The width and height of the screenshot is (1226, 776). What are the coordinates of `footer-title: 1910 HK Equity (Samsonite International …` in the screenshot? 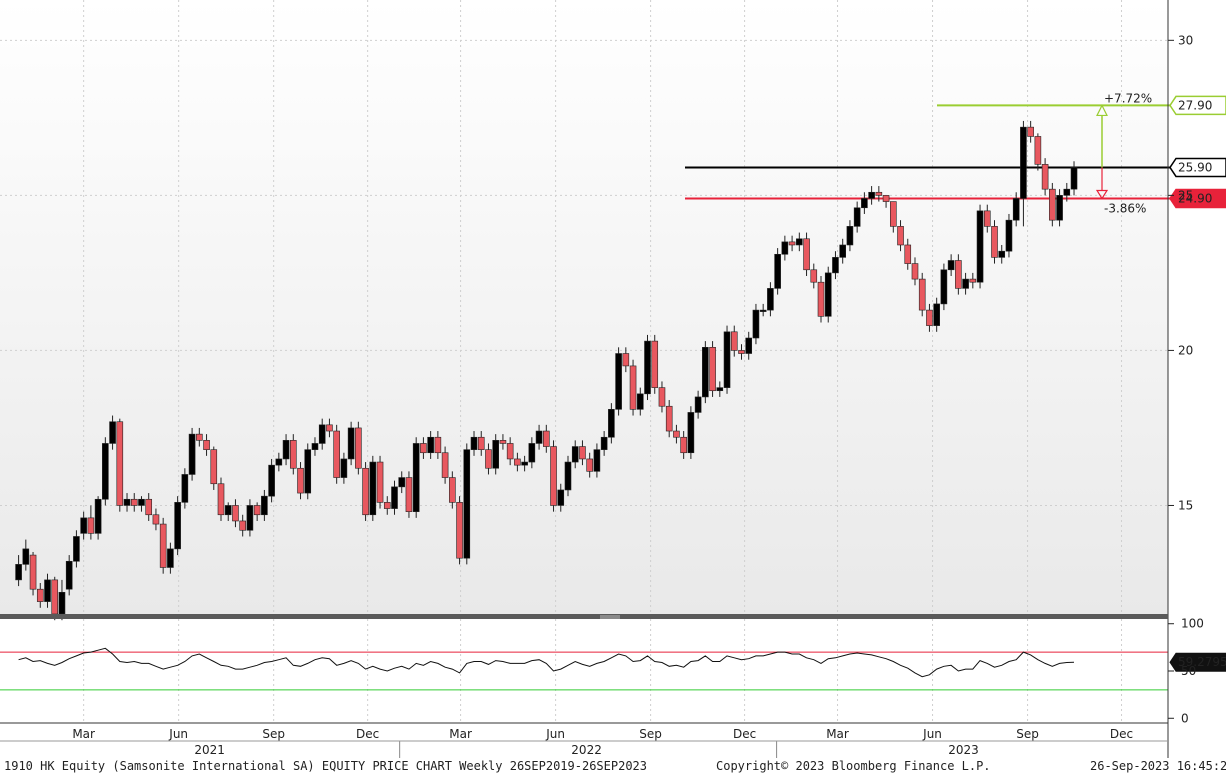 It's located at (325, 766).